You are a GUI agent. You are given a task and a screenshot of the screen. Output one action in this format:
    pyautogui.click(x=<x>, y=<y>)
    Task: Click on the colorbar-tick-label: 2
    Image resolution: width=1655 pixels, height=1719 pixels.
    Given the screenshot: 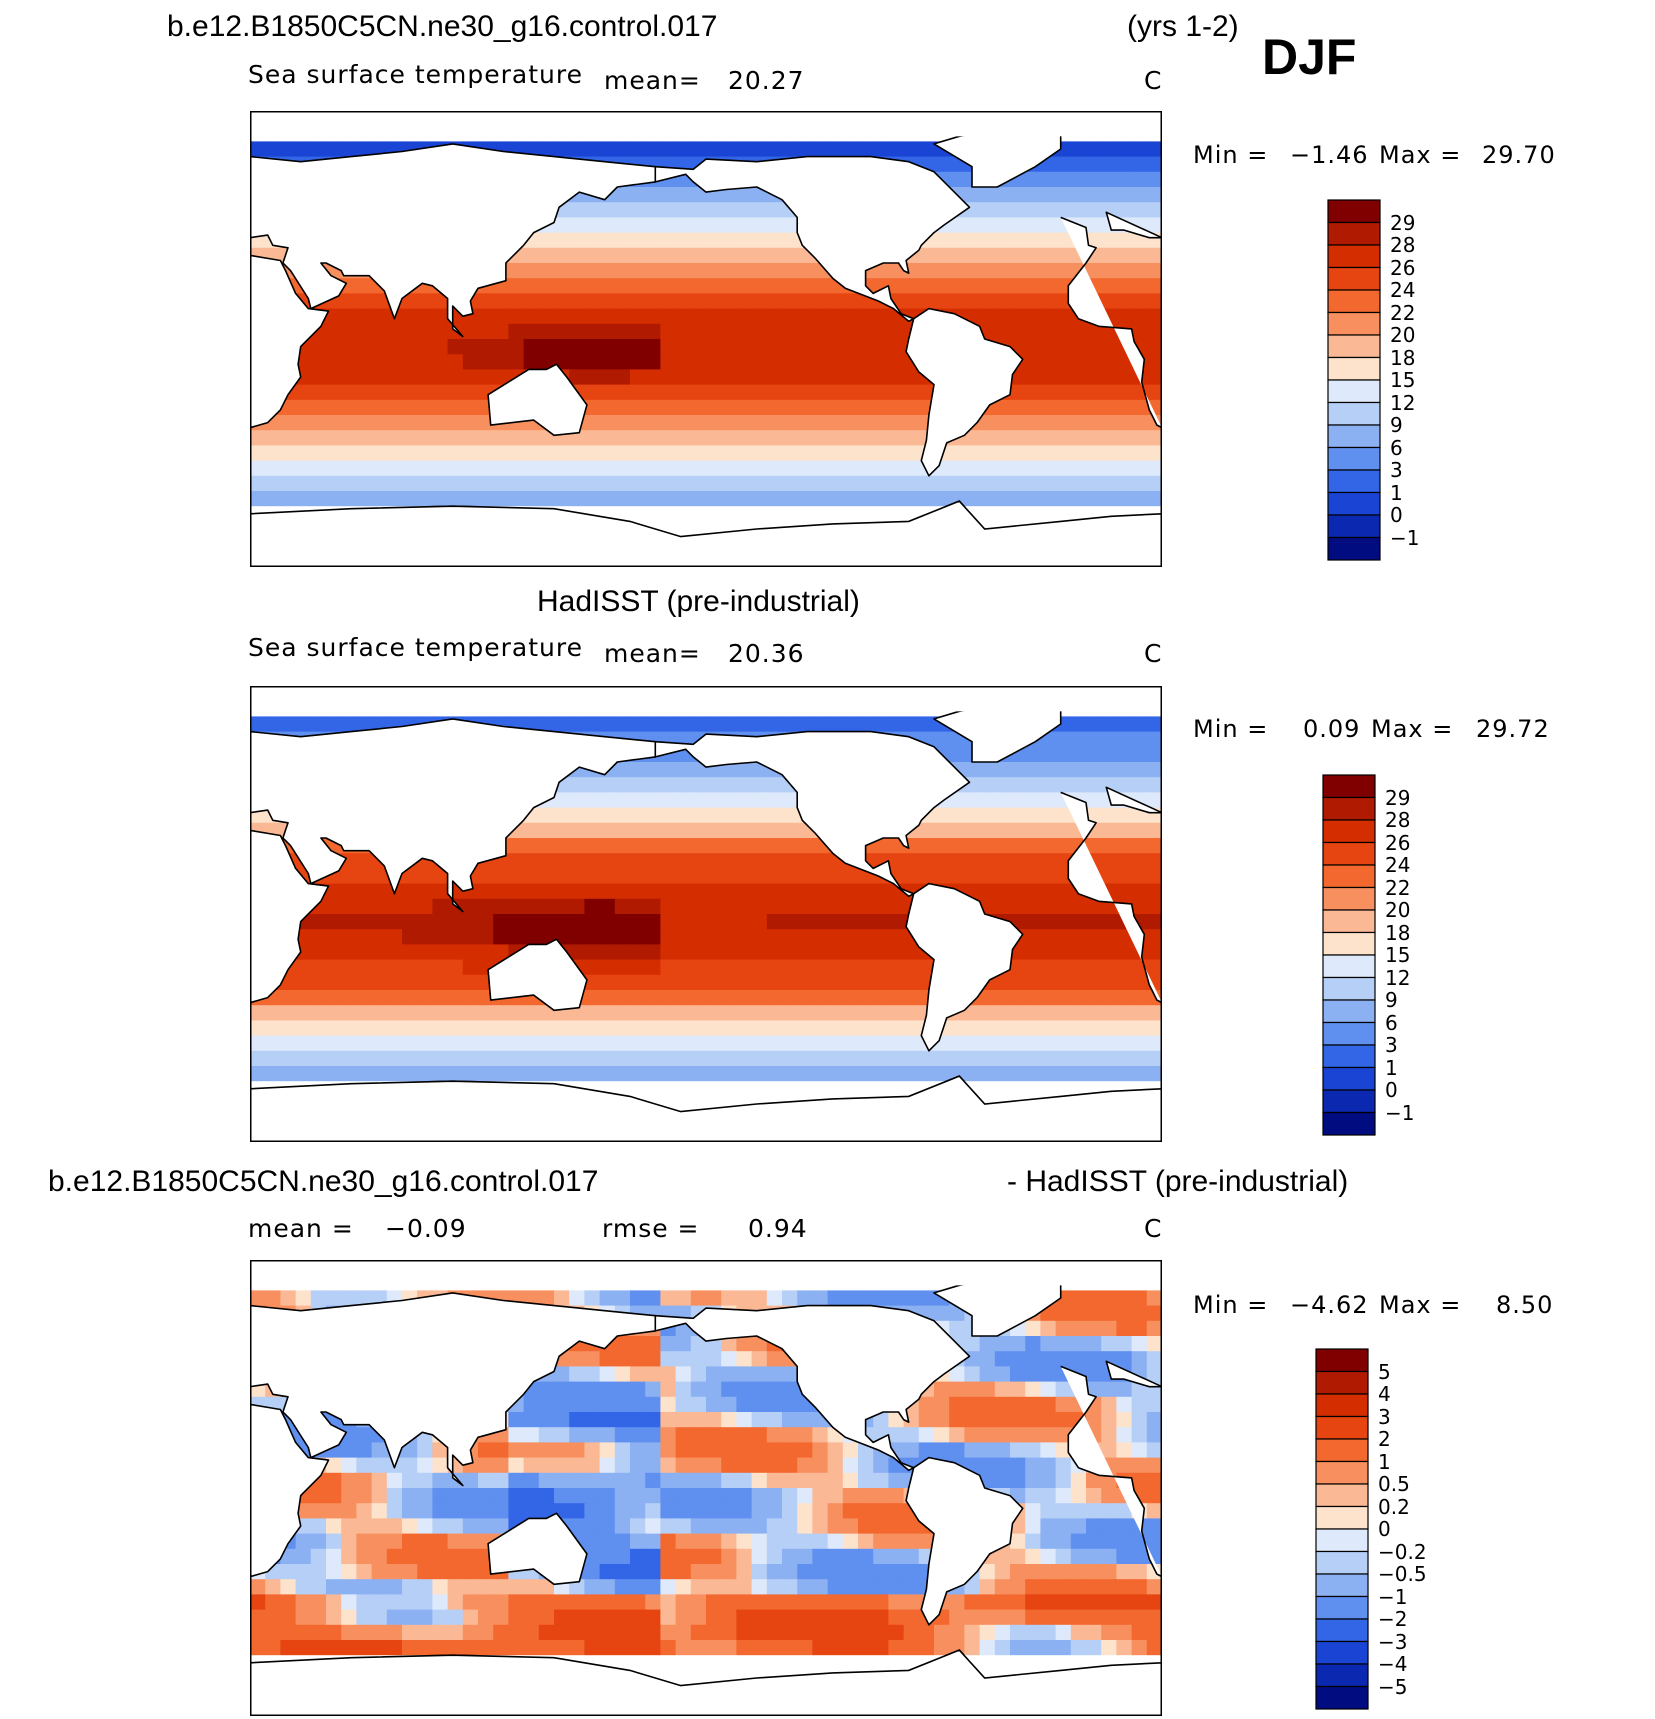 What is the action you would take?
    pyautogui.click(x=1384, y=1439)
    